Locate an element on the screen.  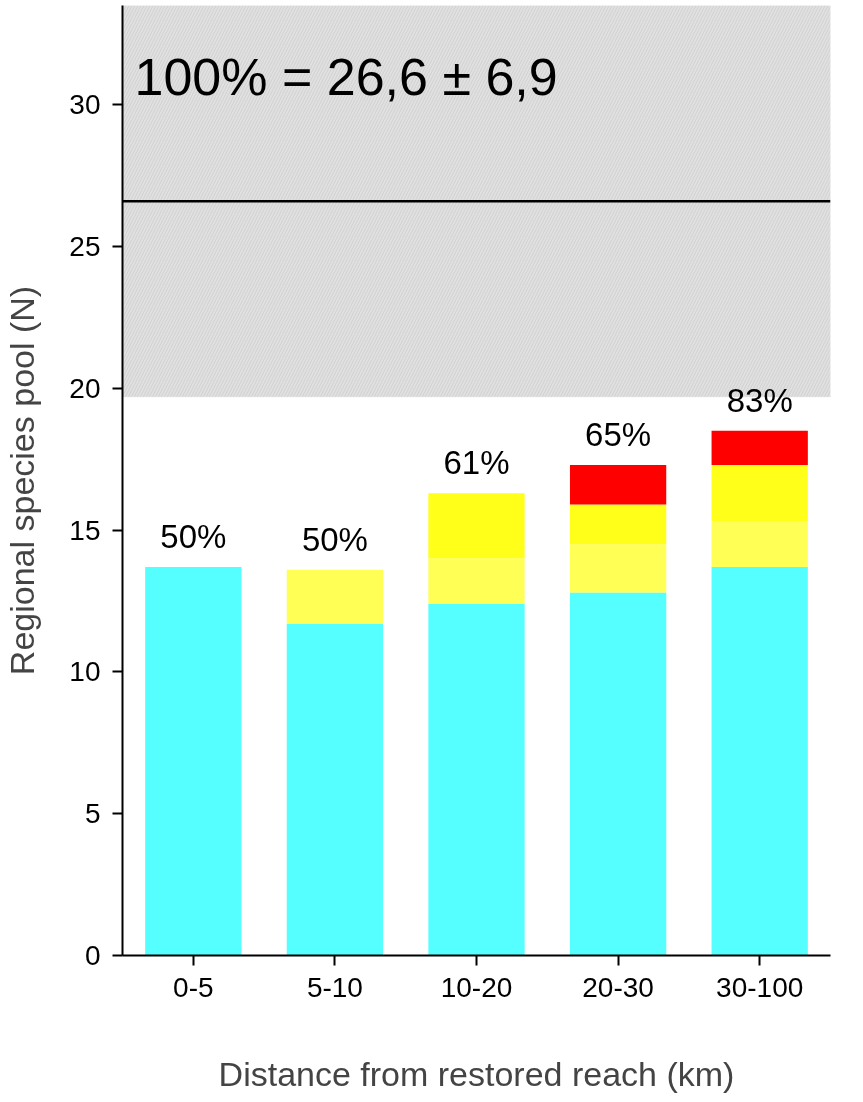
x-tick-label: 30-100 is located at coordinates (760, 987).